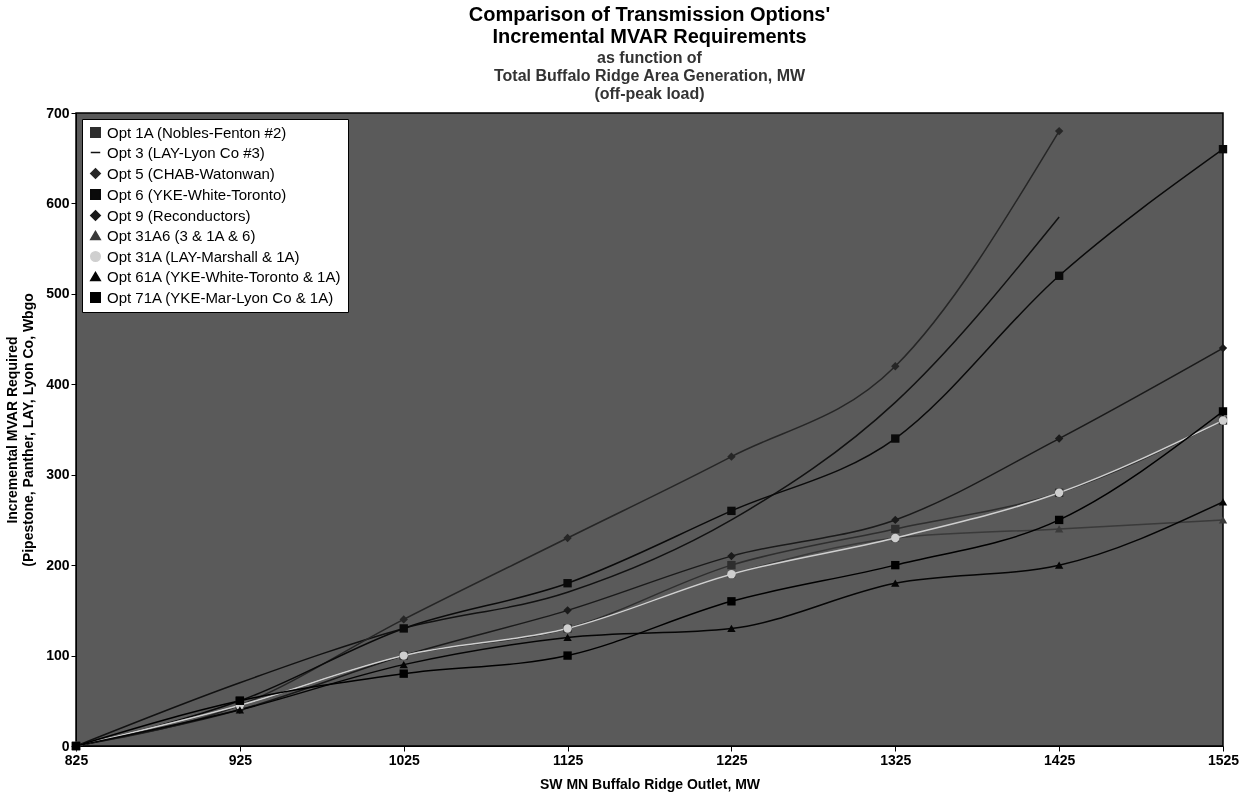  Describe the element at coordinates (58, 474) in the screenshot. I see `y-tick-label: 300` at that location.